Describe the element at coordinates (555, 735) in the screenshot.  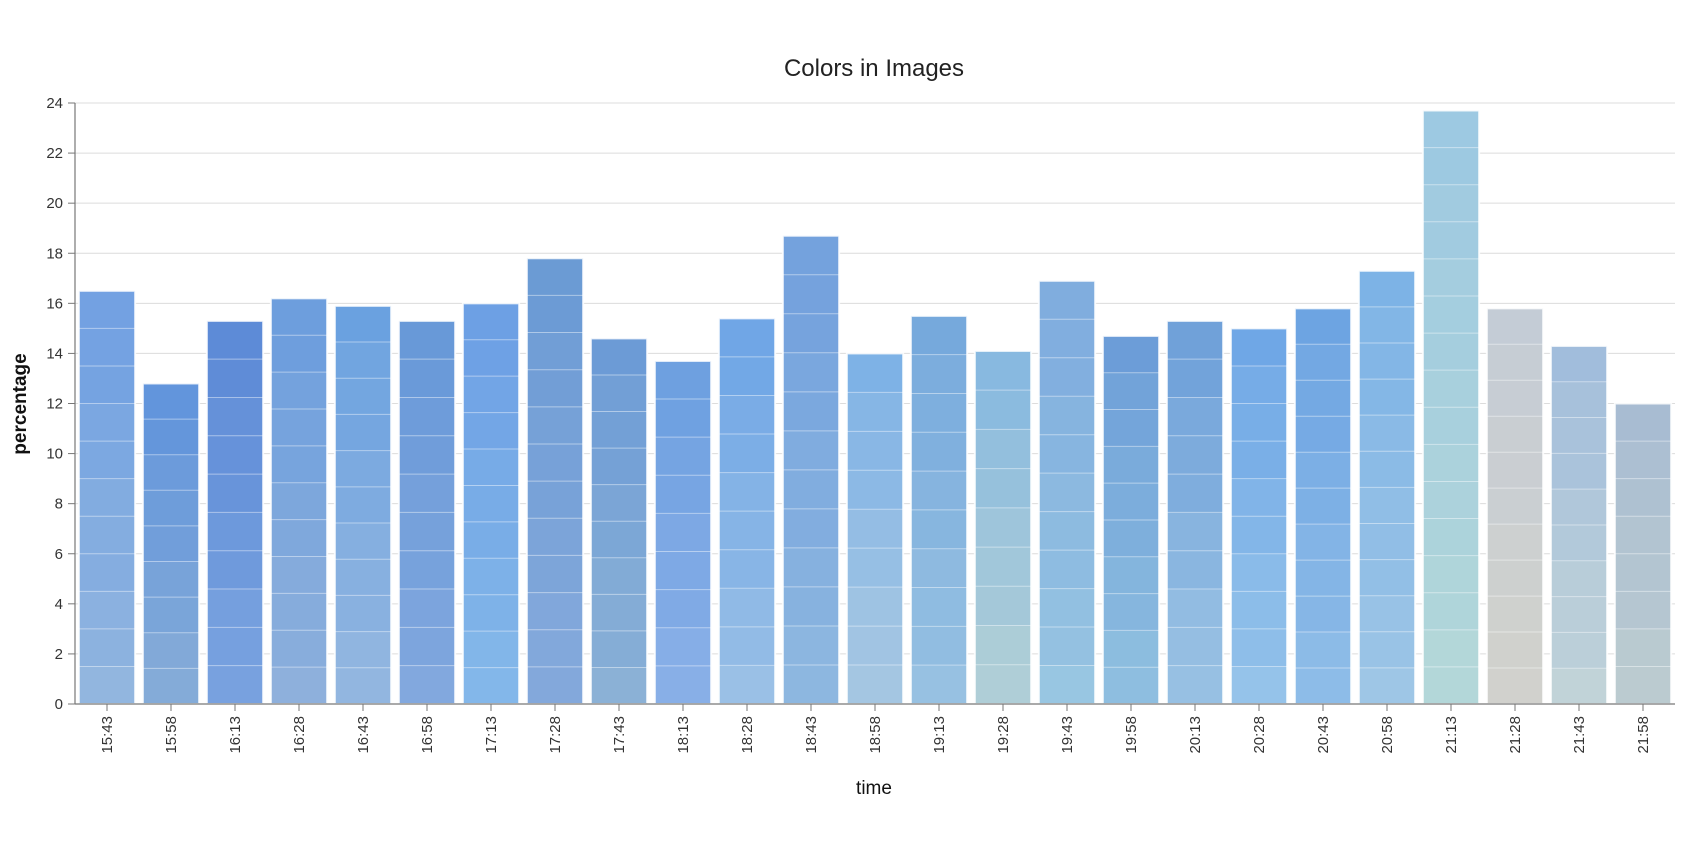
I see `x-tick-label: 17:28` at that location.